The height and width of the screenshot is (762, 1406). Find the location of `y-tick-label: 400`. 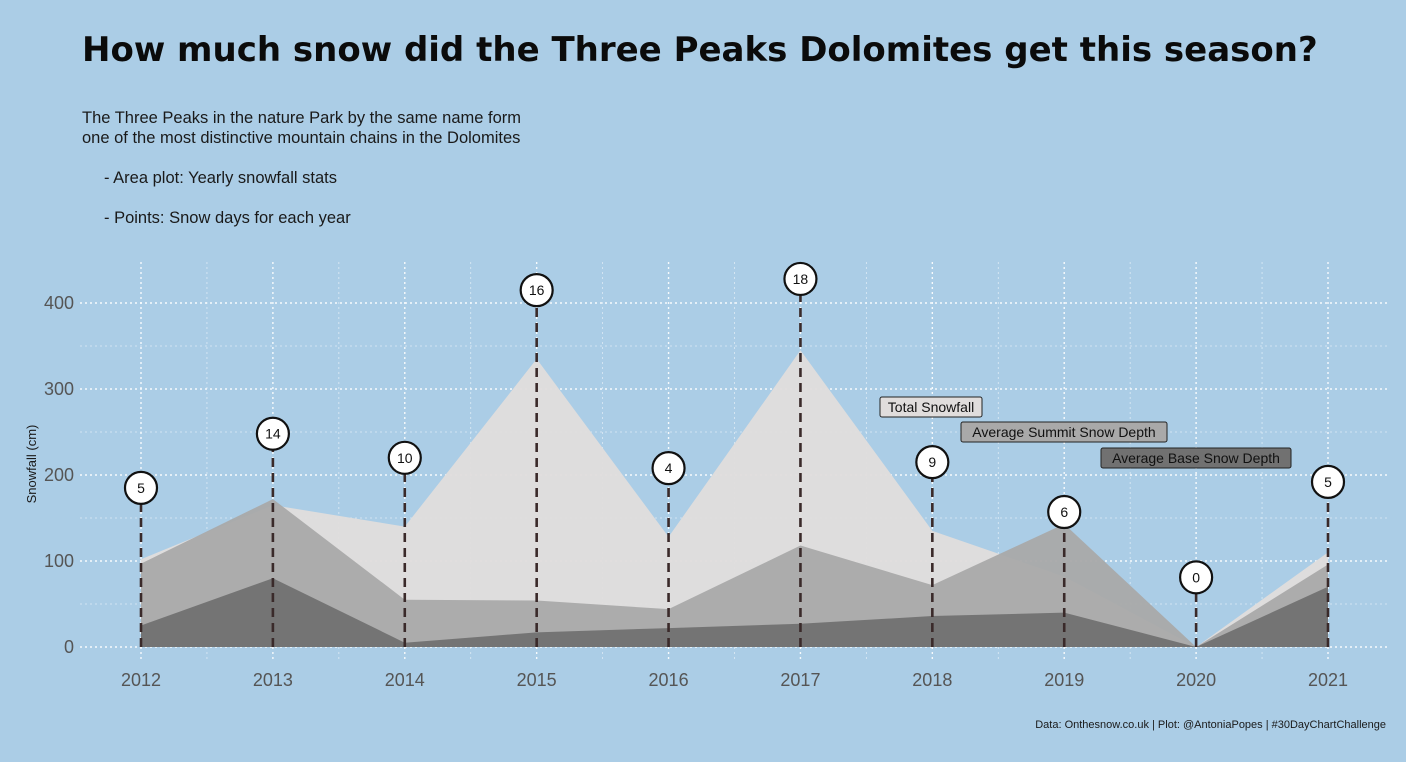

y-tick-label: 400 is located at coordinates (59, 303).